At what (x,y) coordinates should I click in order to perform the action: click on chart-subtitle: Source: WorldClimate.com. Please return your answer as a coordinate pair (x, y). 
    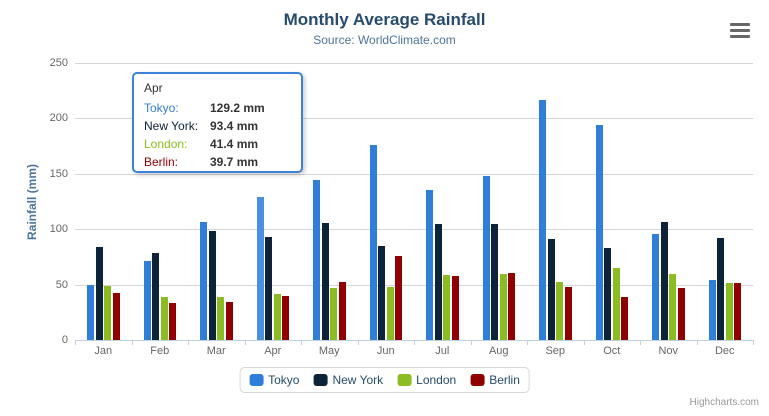
    Looking at the image, I should click on (384, 40).